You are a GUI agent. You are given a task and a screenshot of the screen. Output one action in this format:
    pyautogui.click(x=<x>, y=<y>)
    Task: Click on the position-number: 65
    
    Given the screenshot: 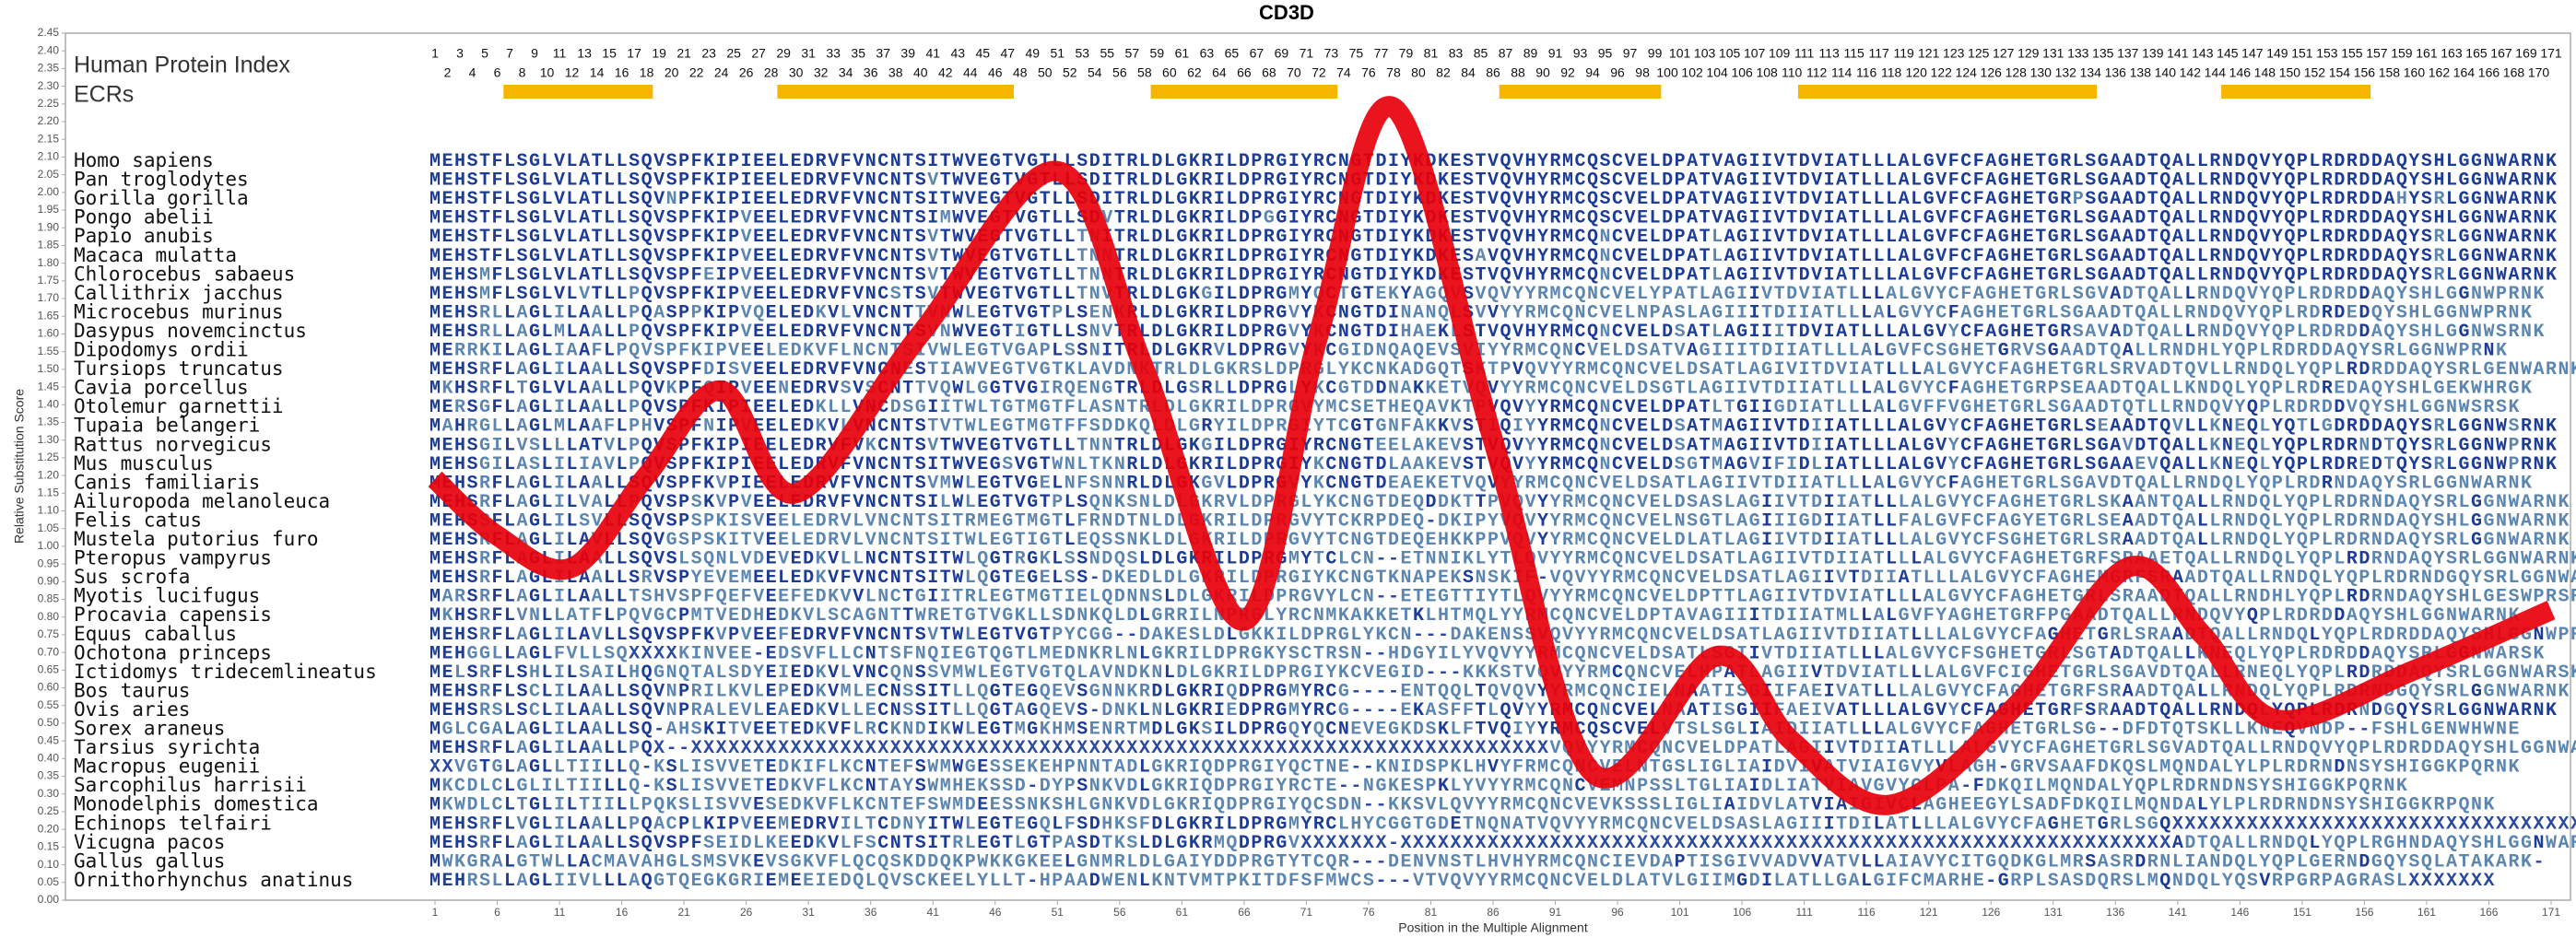 What is the action you would take?
    pyautogui.click(x=1232, y=53)
    